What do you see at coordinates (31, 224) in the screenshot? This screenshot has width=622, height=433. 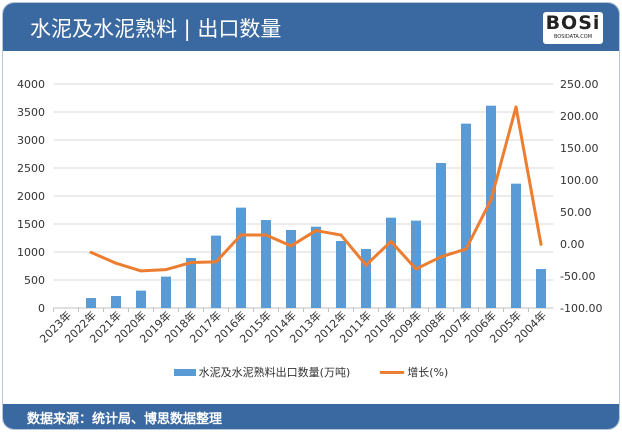 I see `left-axis-tick: 1500` at bounding box center [31, 224].